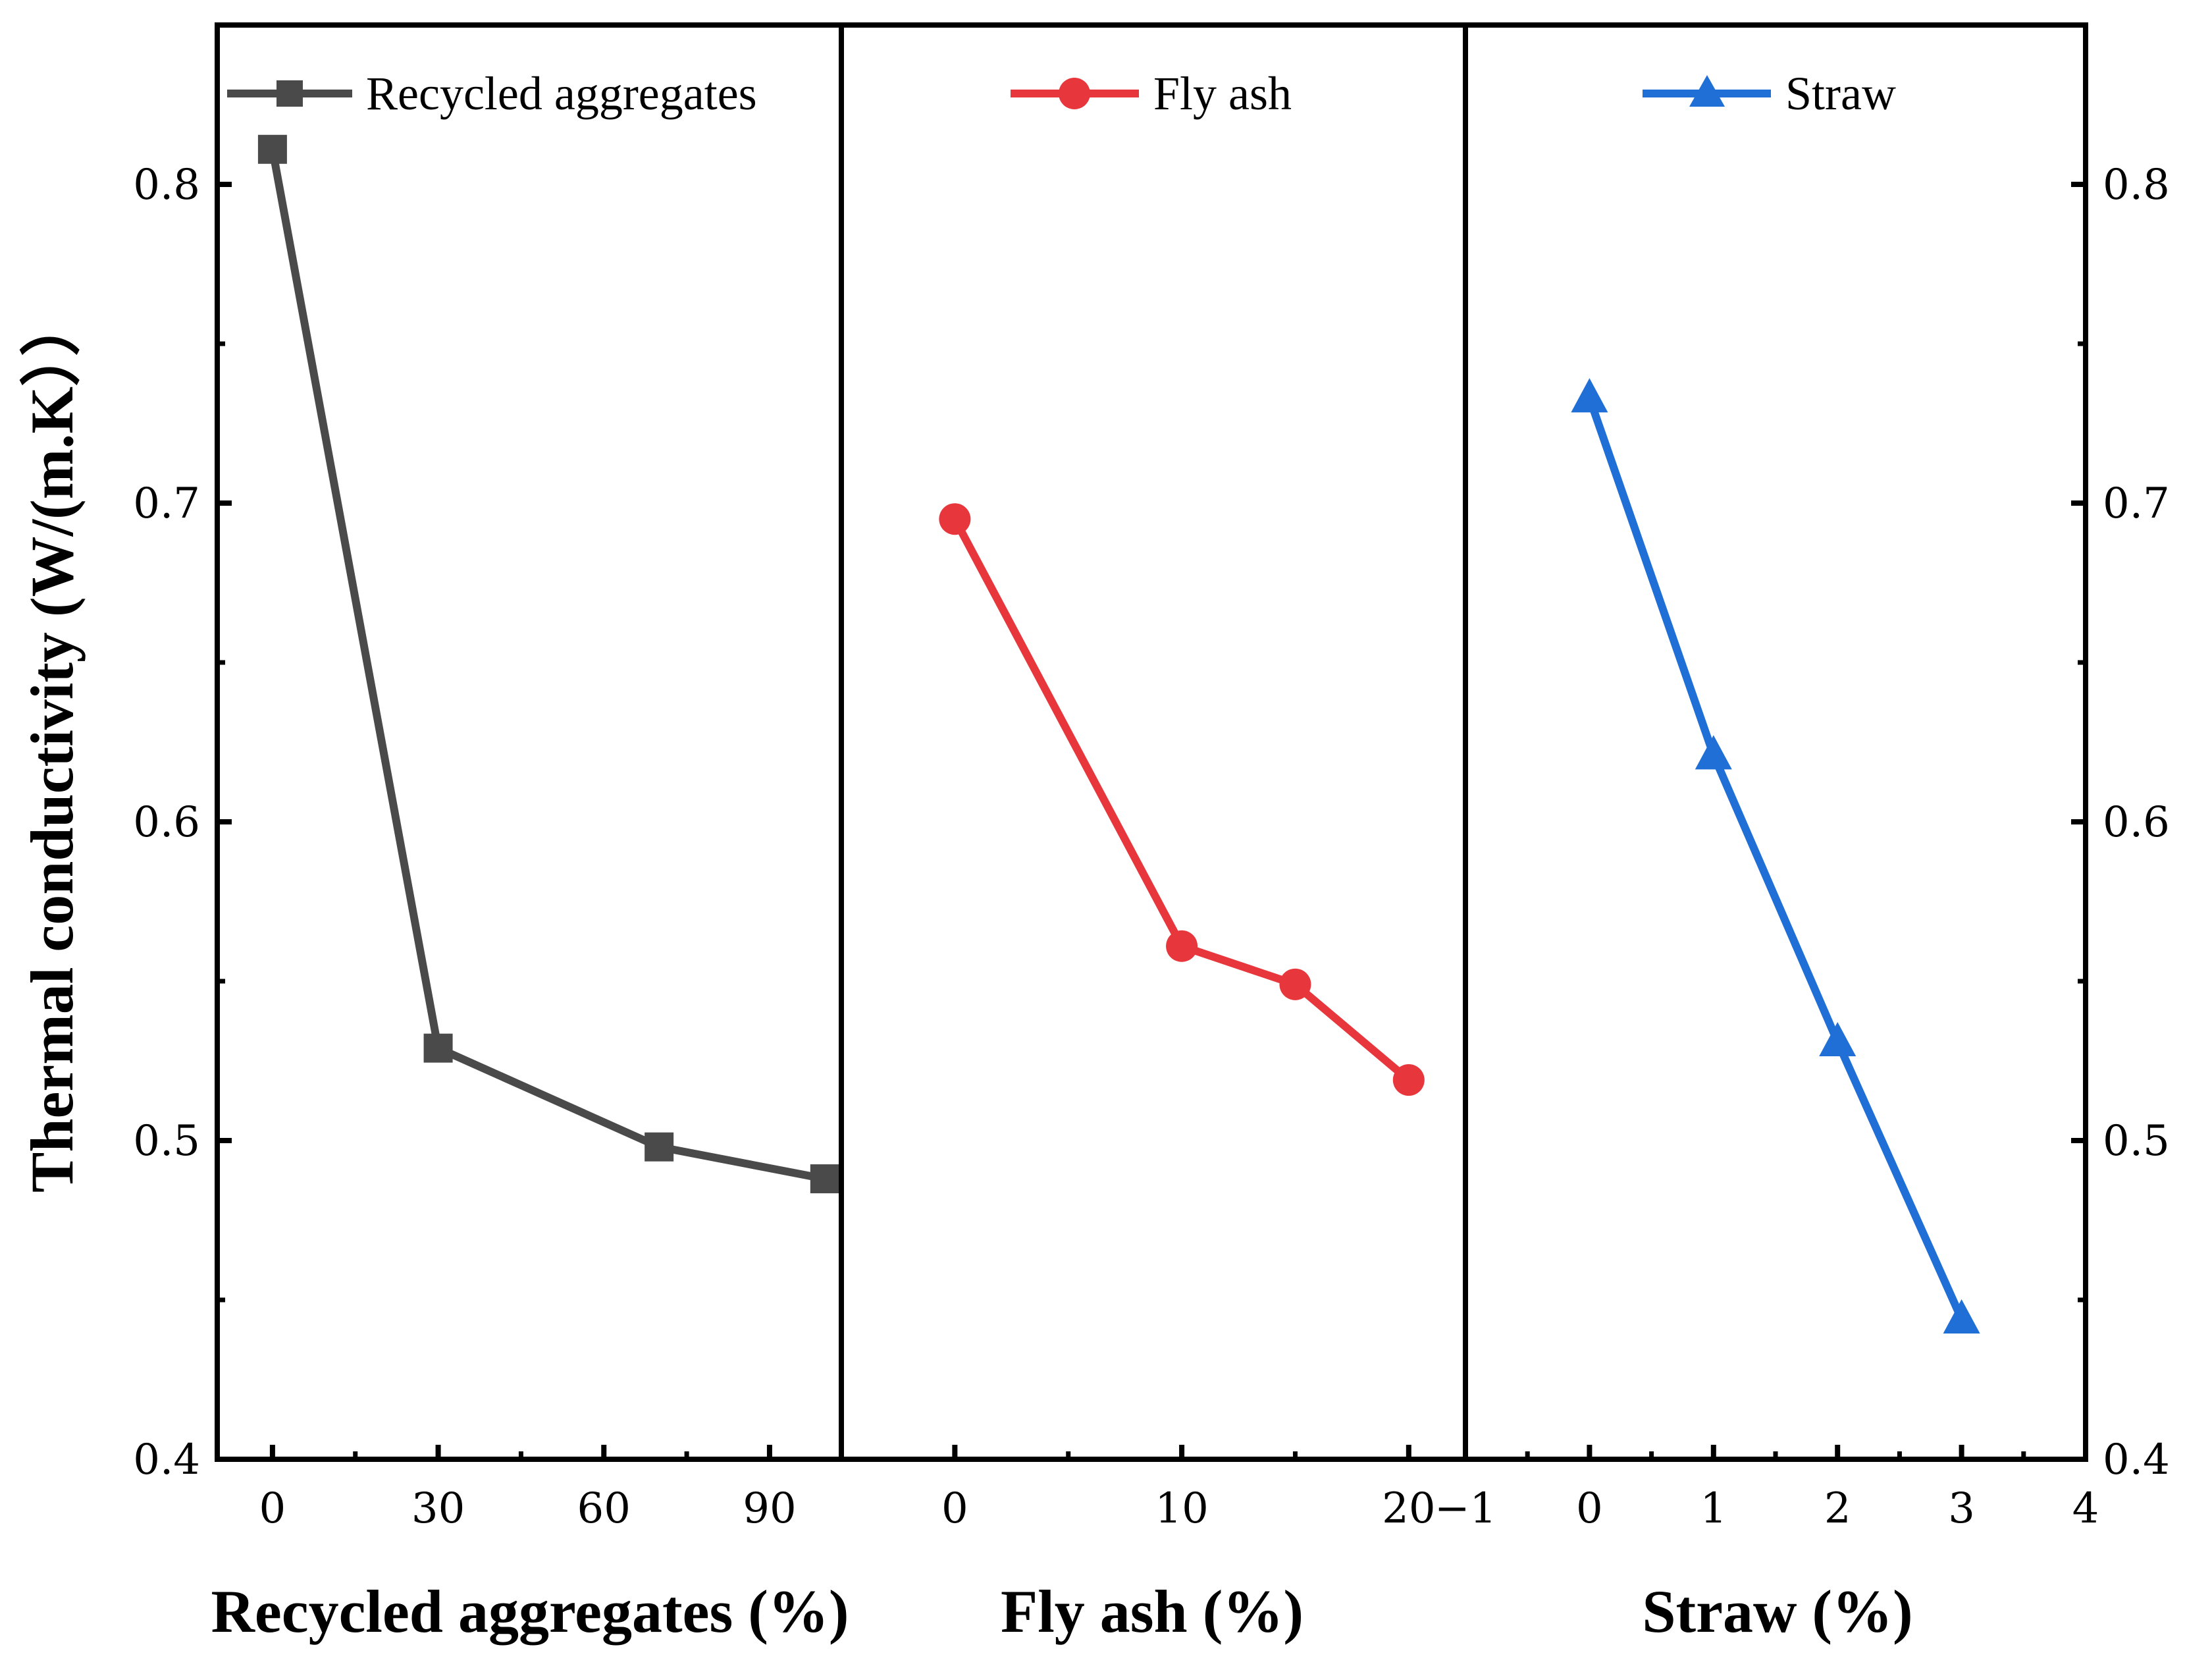 This screenshot has width=2212, height=1670. I want to click on x-tick-label-straw: −1, so click(1466, 1508).